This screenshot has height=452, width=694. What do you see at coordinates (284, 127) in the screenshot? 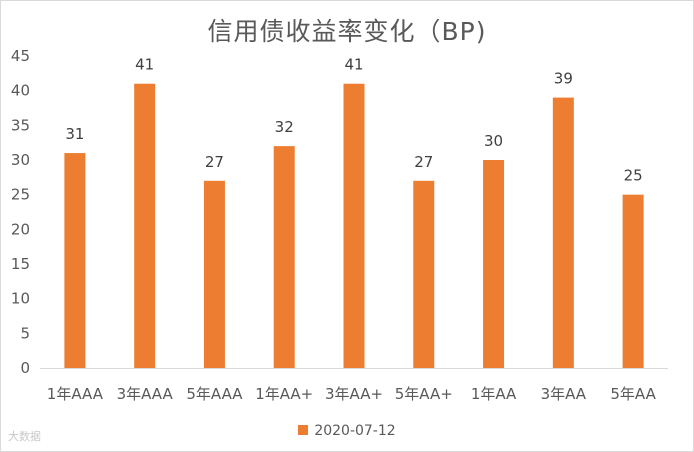
I see `data-label: 32` at bounding box center [284, 127].